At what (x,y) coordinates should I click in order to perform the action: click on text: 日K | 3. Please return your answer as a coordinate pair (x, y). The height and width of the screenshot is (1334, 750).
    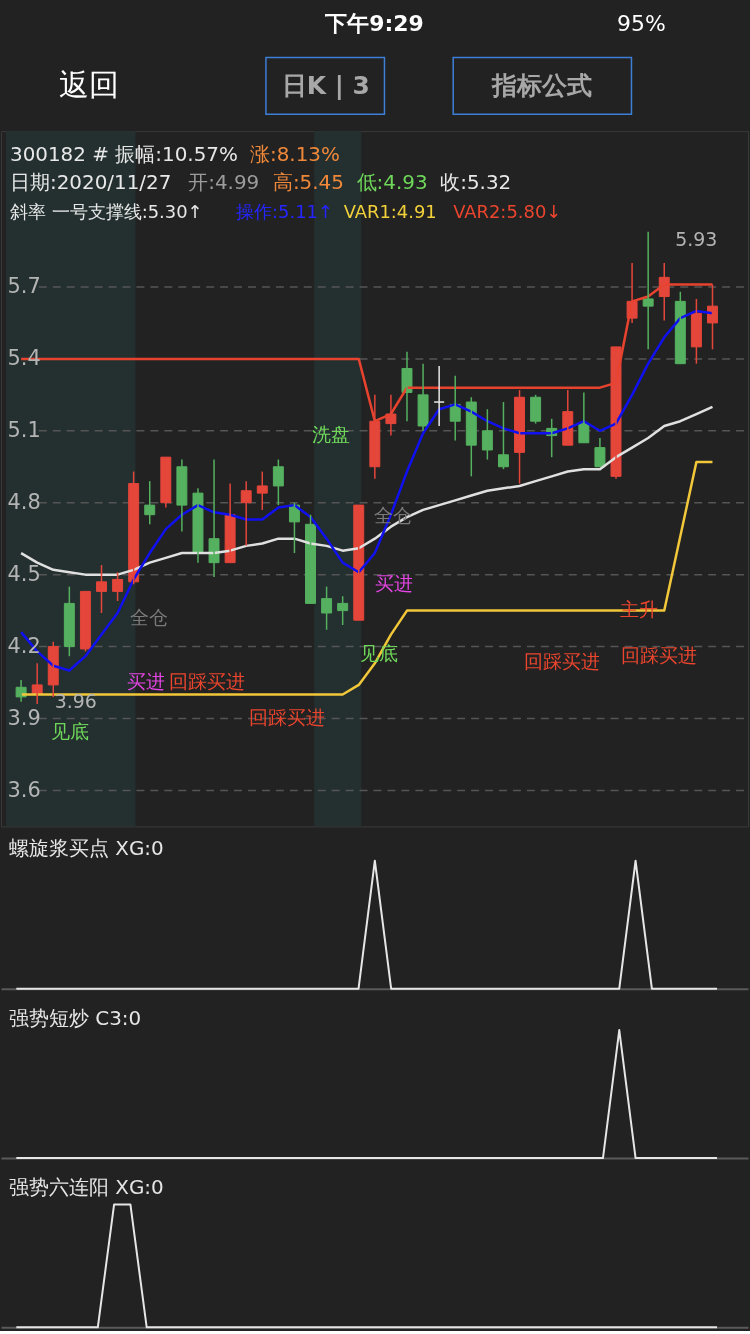
    Looking at the image, I should click on (325, 86).